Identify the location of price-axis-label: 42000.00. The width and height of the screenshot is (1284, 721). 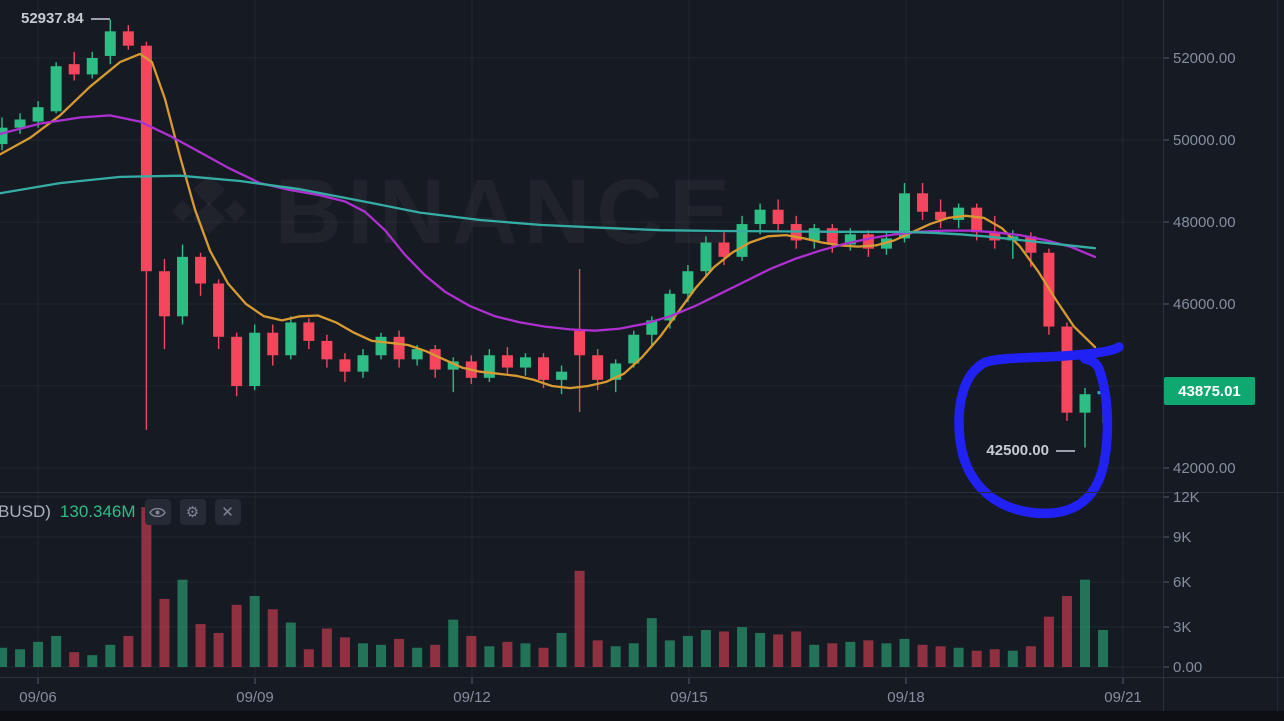
(1204, 468).